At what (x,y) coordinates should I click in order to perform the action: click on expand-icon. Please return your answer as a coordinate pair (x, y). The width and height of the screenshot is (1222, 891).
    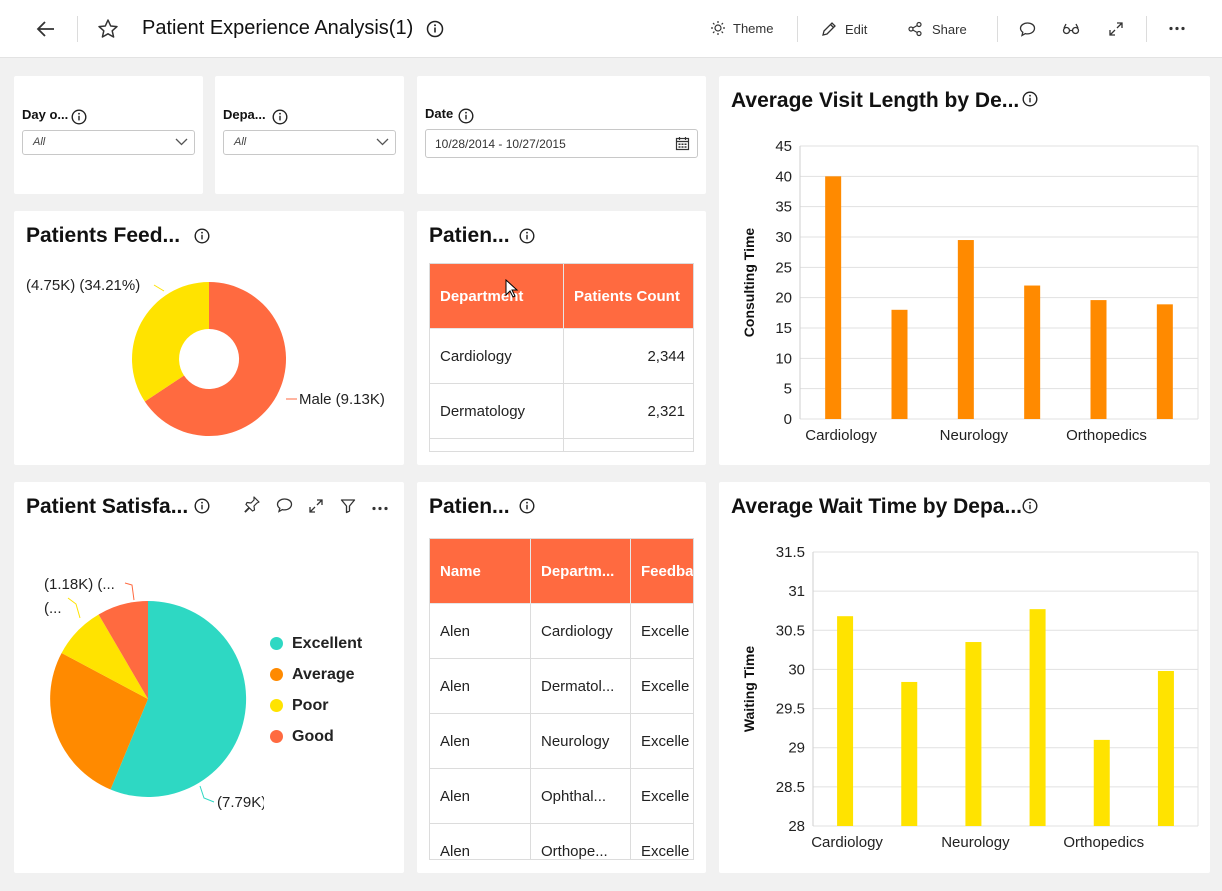
    Looking at the image, I should click on (316, 506).